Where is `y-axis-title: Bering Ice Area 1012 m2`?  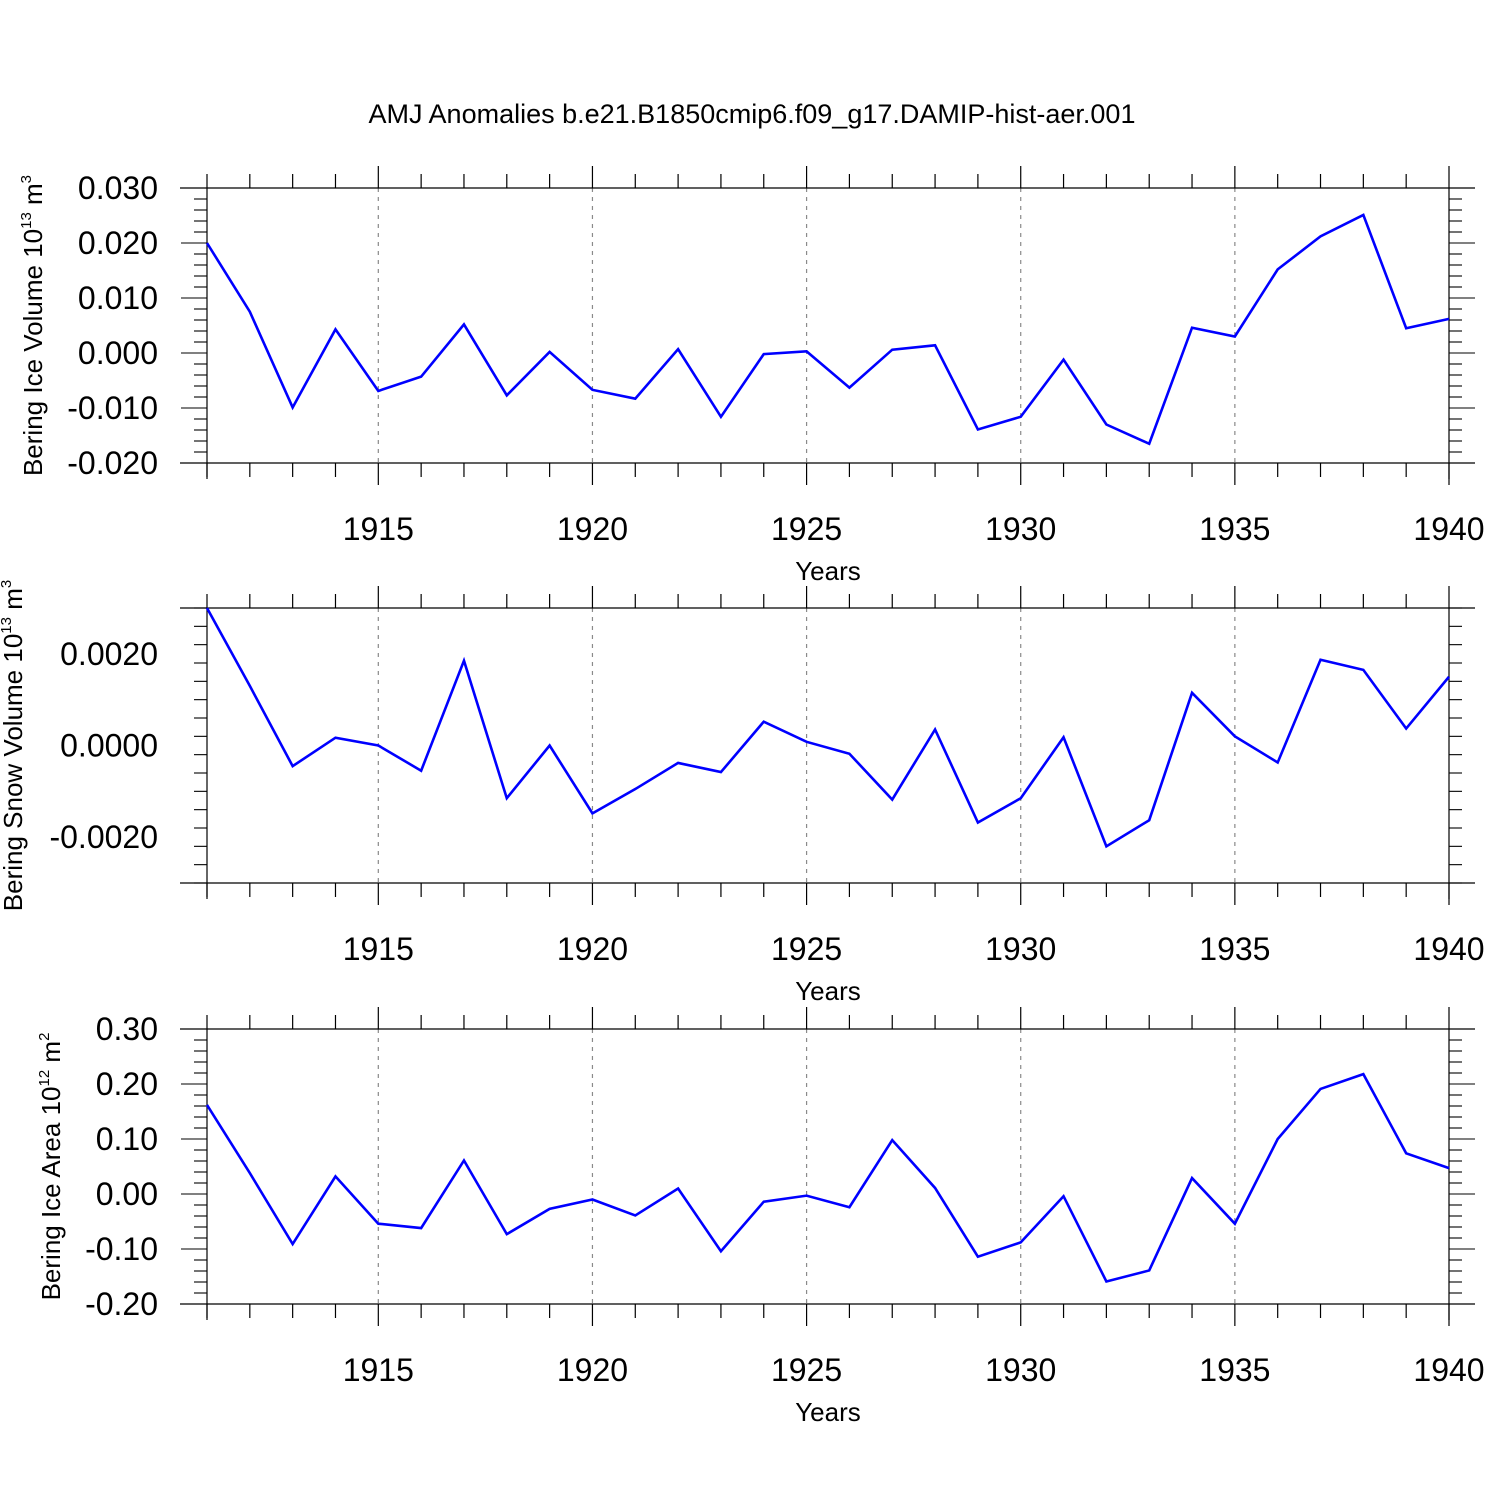 y-axis-title: Bering Ice Area 1012 m2 is located at coordinates (51, 1167).